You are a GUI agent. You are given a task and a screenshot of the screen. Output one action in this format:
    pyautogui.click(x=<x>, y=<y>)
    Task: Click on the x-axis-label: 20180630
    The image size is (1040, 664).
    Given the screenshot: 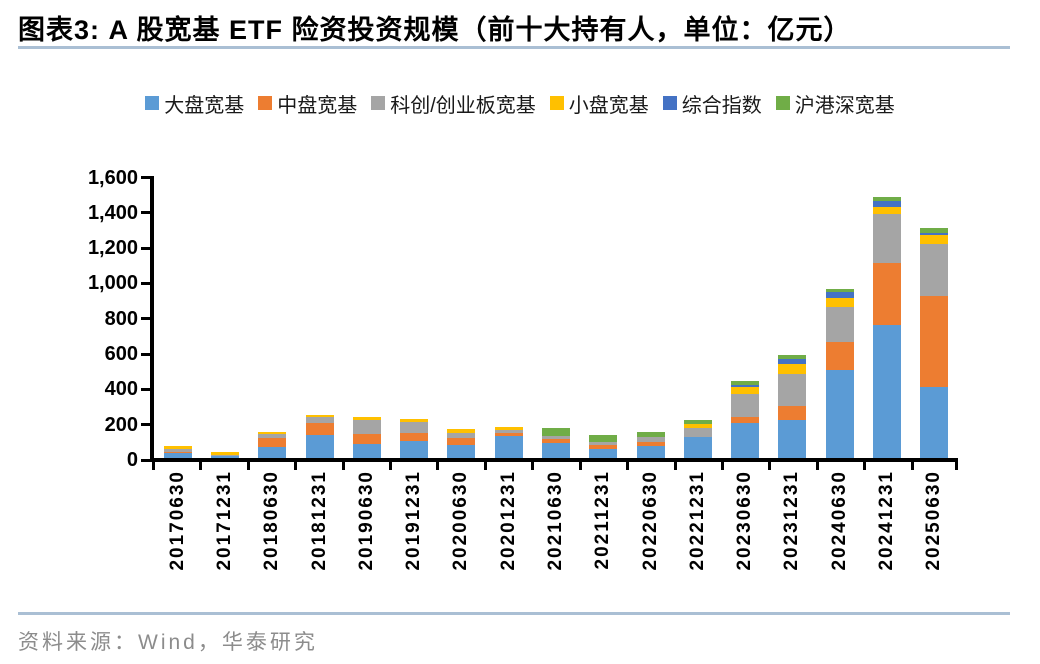 What is the action you would take?
    pyautogui.click(x=272, y=520)
    